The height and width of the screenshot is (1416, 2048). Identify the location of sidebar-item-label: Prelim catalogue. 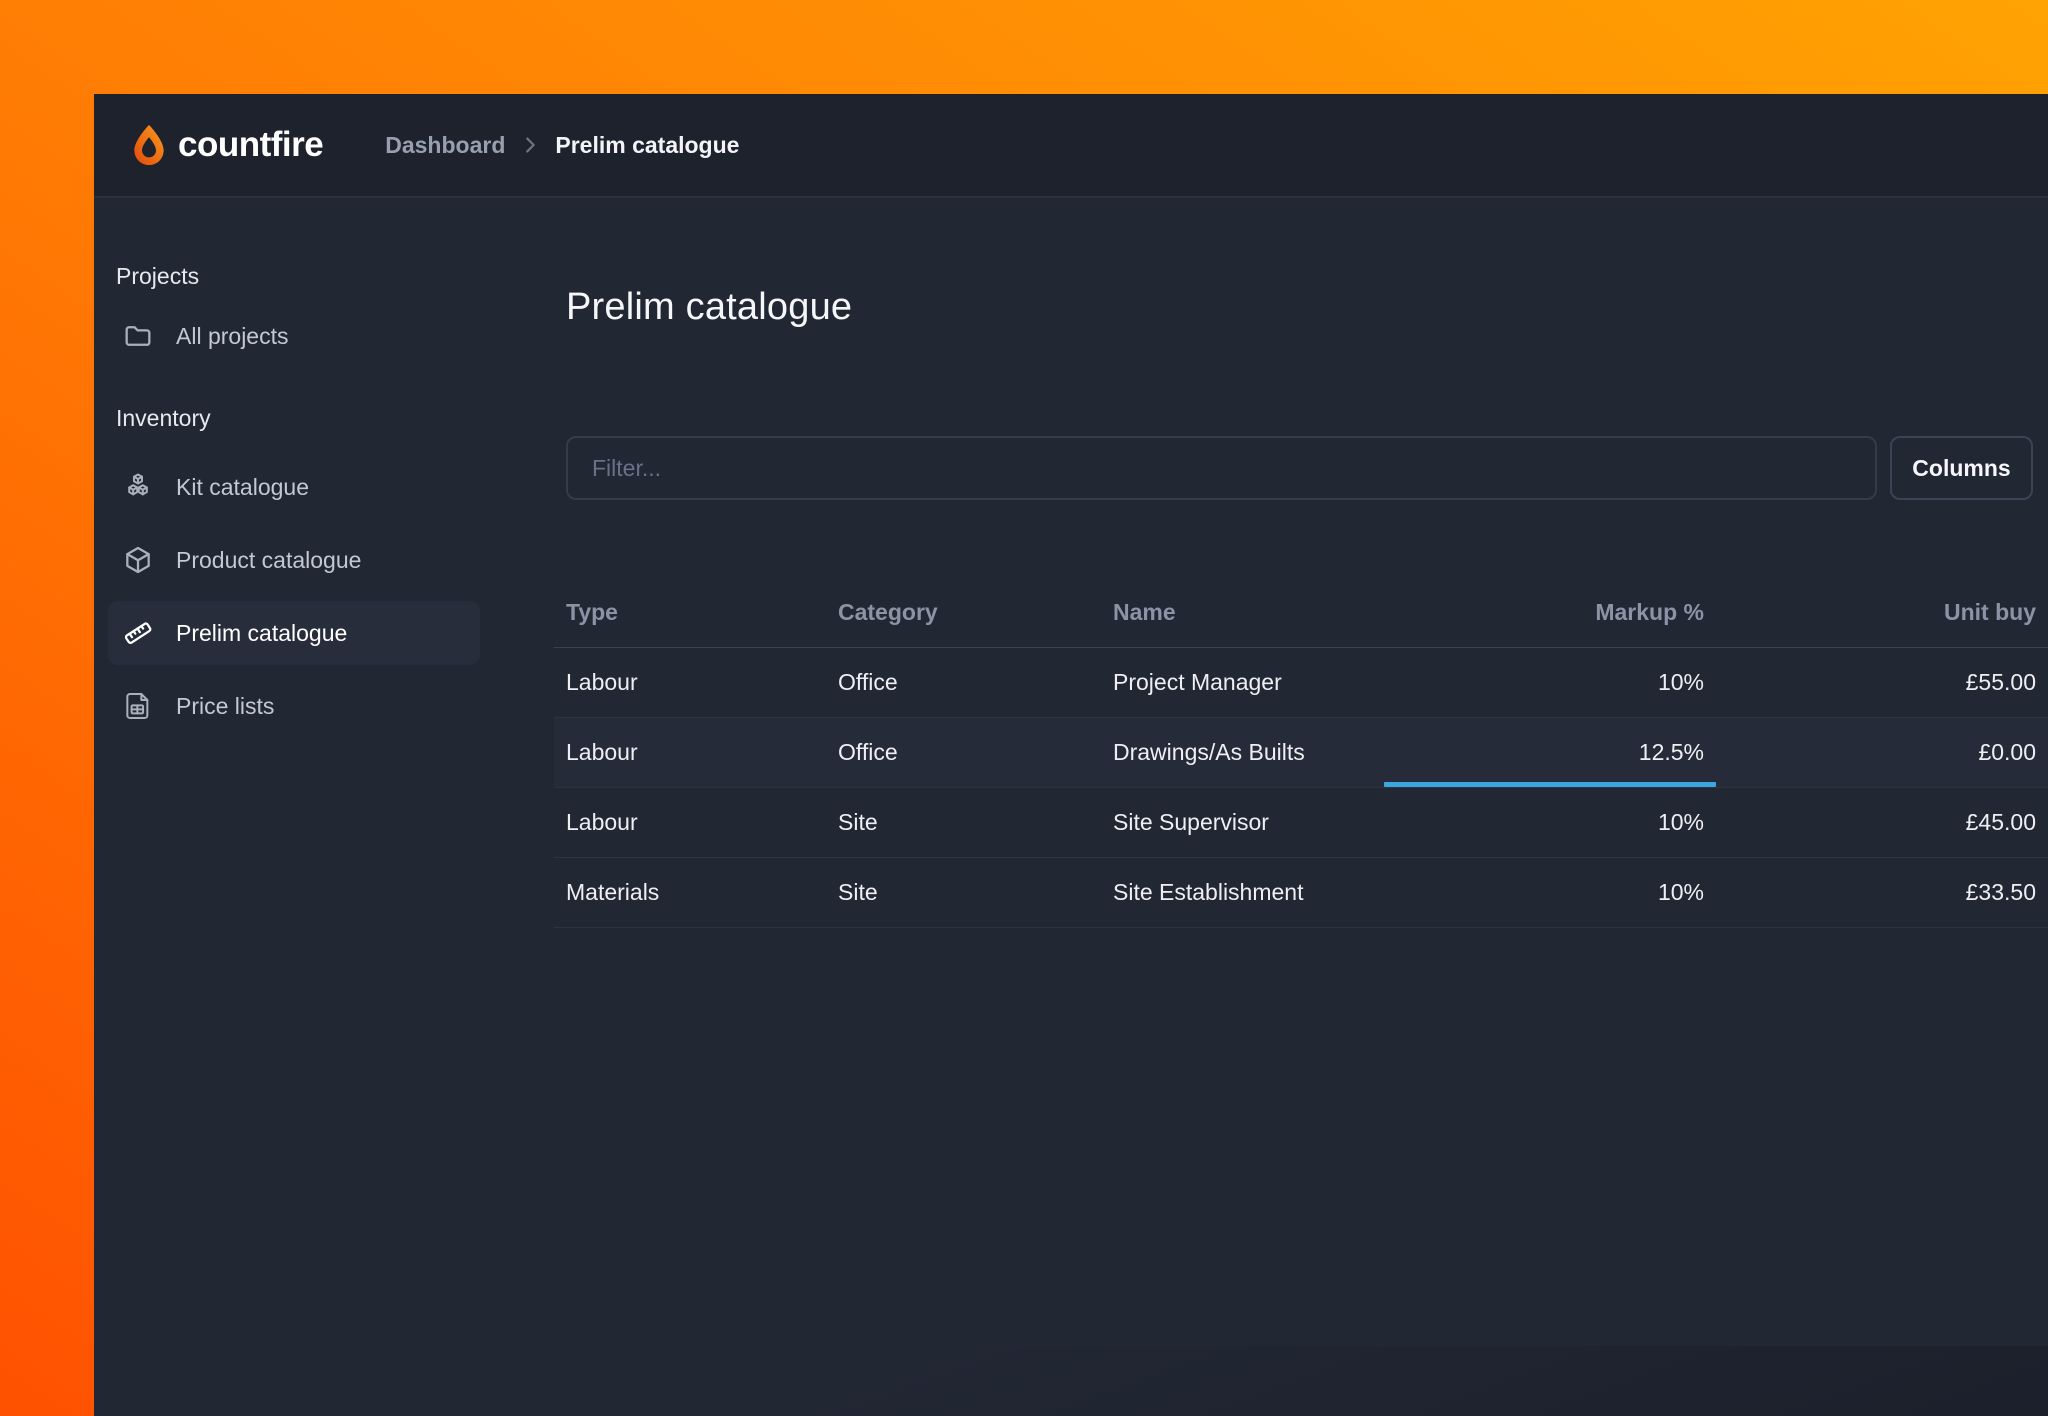
(262, 632).